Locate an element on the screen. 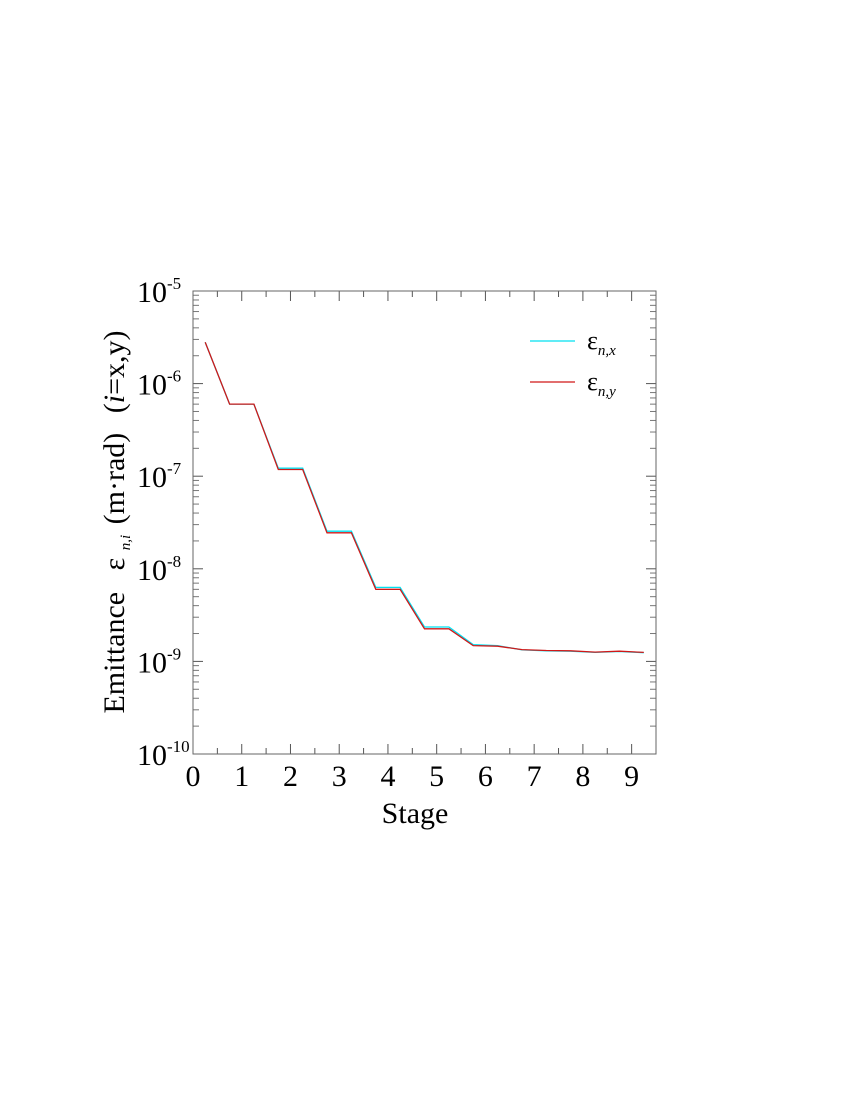 The width and height of the screenshot is (850, 1100). y-tick-label: 10⁻⁹ is located at coordinates (159, 661).